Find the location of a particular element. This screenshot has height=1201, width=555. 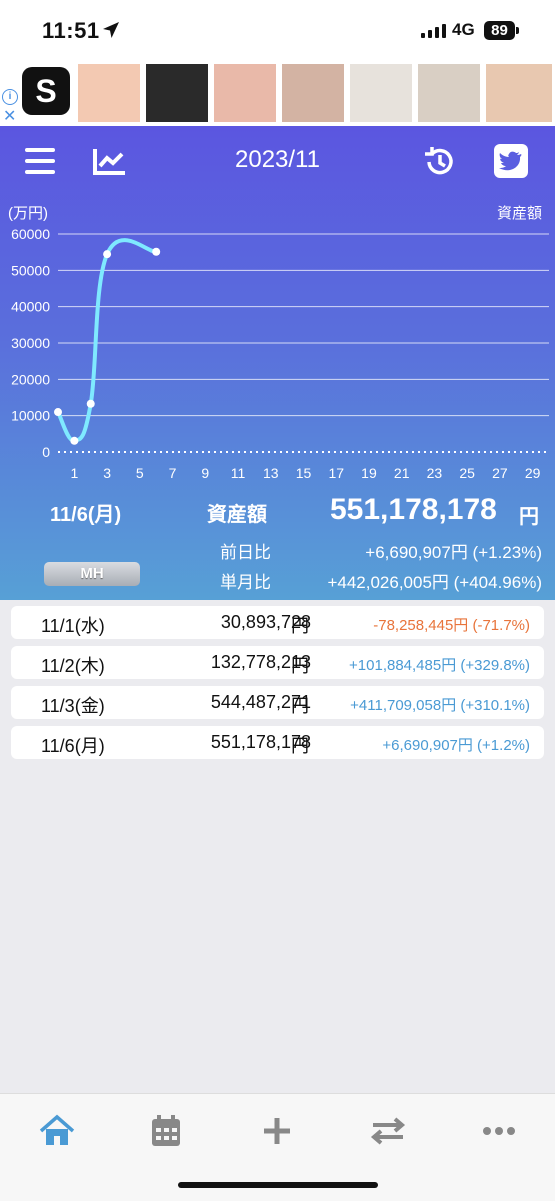

transfer-icon is located at coordinates (388, 1131).